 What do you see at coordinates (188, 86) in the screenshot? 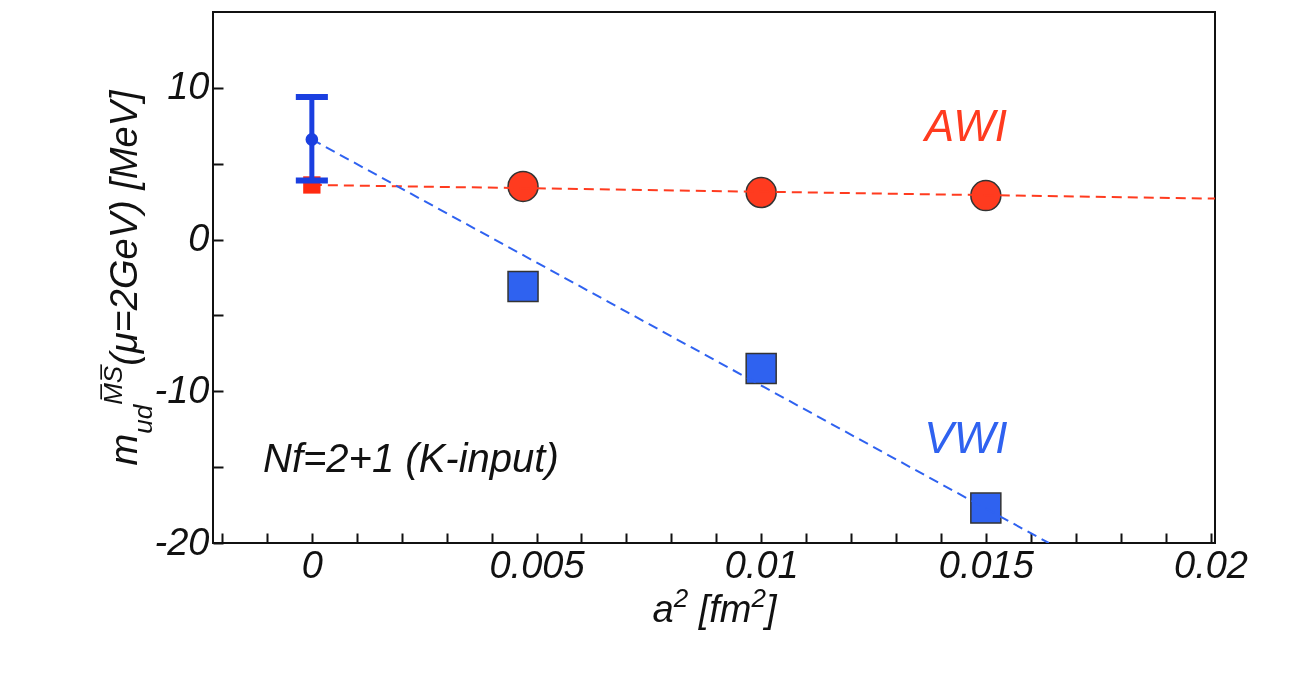
I see `y-tick-label: 10` at bounding box center [188, 86].